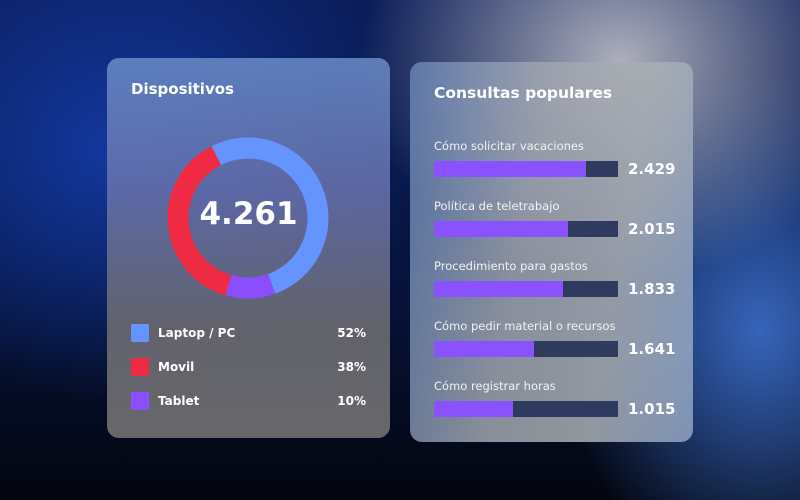 The width and height of the screenshot is (800, 500). Describe the element at coordinates (555, 278) in the screenshot. I see `query-item: Procedimiento para gastos 1.833` at that location.